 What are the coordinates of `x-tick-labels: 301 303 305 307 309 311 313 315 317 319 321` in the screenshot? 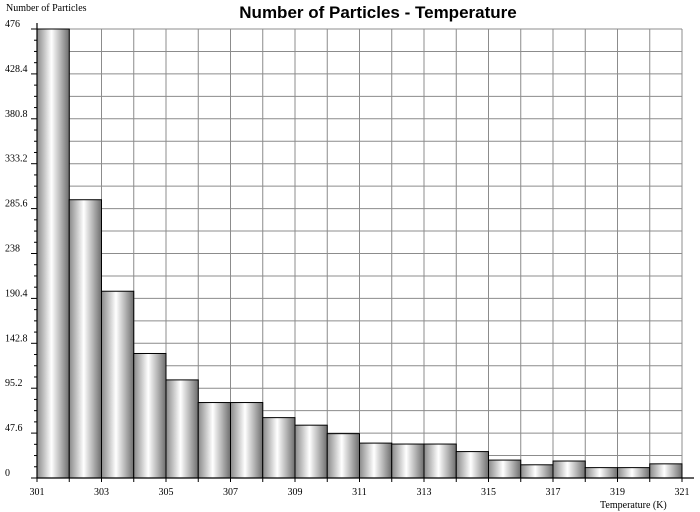 It's located at (360, 492).